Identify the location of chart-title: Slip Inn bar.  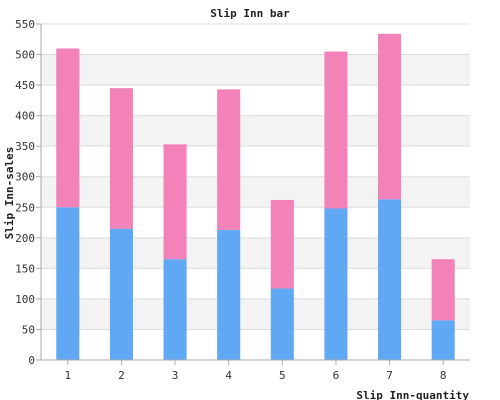
(250, 13).